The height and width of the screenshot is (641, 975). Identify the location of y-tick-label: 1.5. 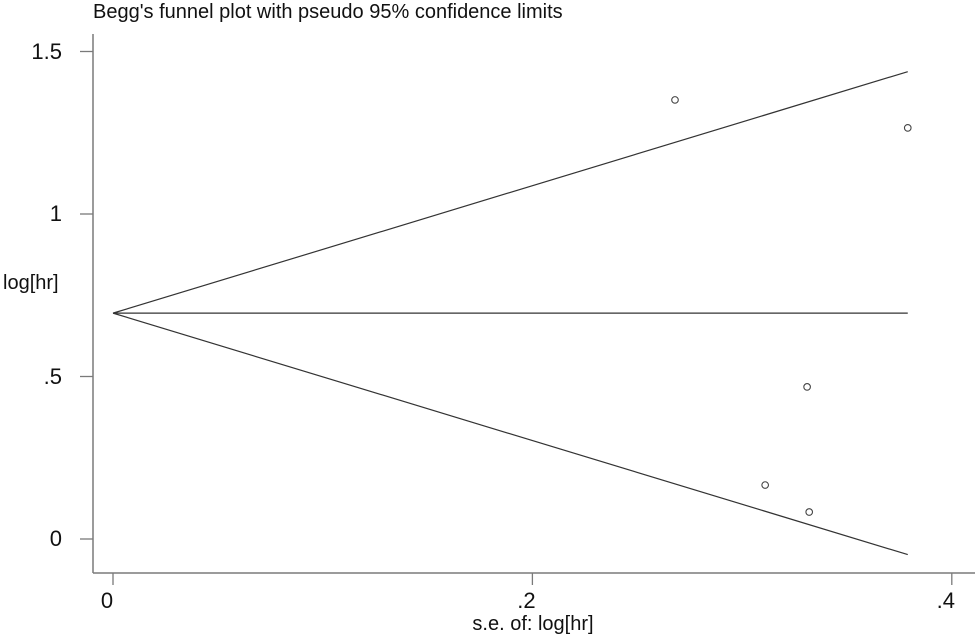
(46, 51).